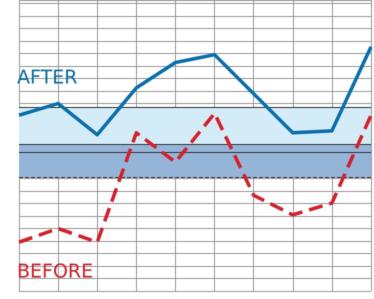 The height and width of the screenshot is (299, 374). Describe the element at coordinates (47, 77) in the screenshot. I see `series-label: AFTER` at that location.